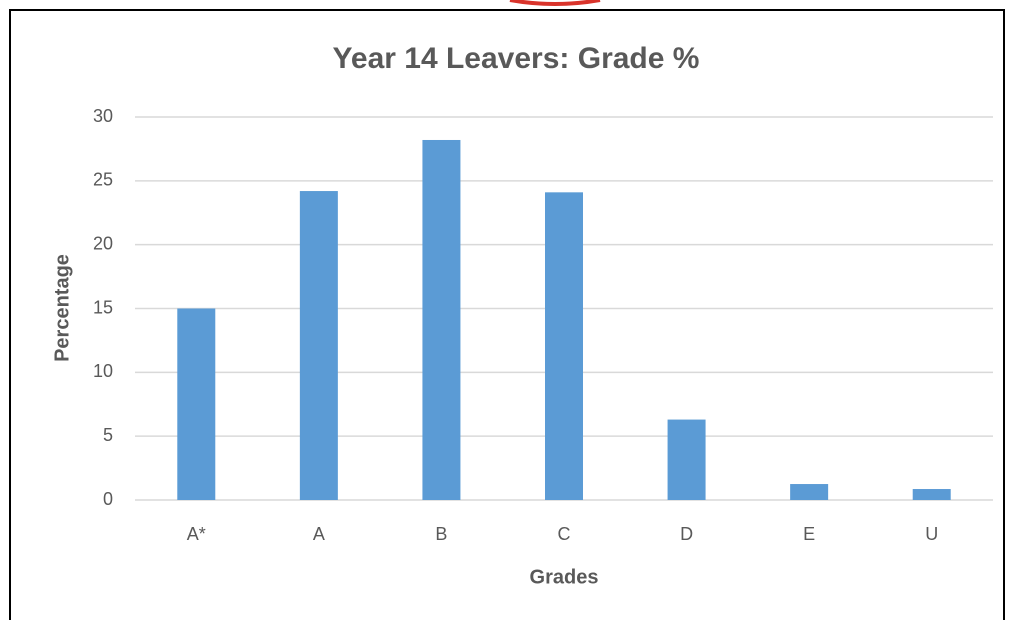 Image resolution: width=1011 pixels, height=620 pixels. What do you see at coordinates (103, 371) in the screenshot?
I see `y-tick-label: 10` at bounding box center [103, 371].